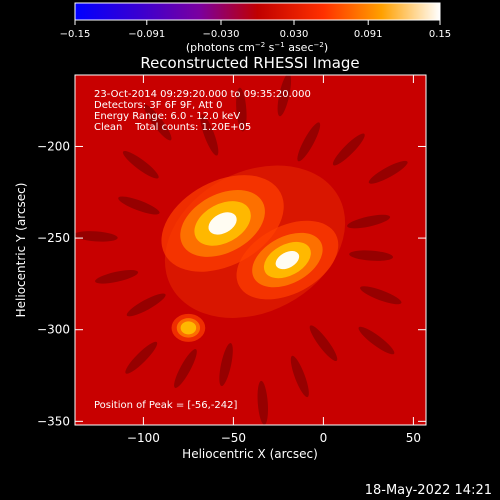 This screenshot has height=500, width=500. Describe the element at coordinates (53, 330) in the screenshot. I see `y-tick-label: −300` at that location.